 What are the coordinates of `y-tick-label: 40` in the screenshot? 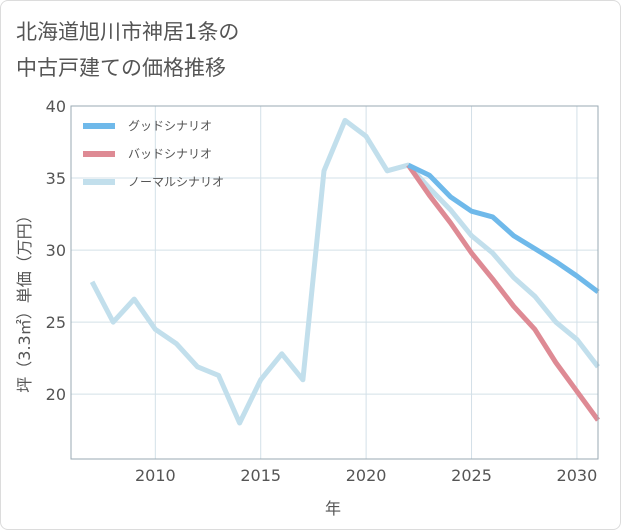 It's located at (56, 106).